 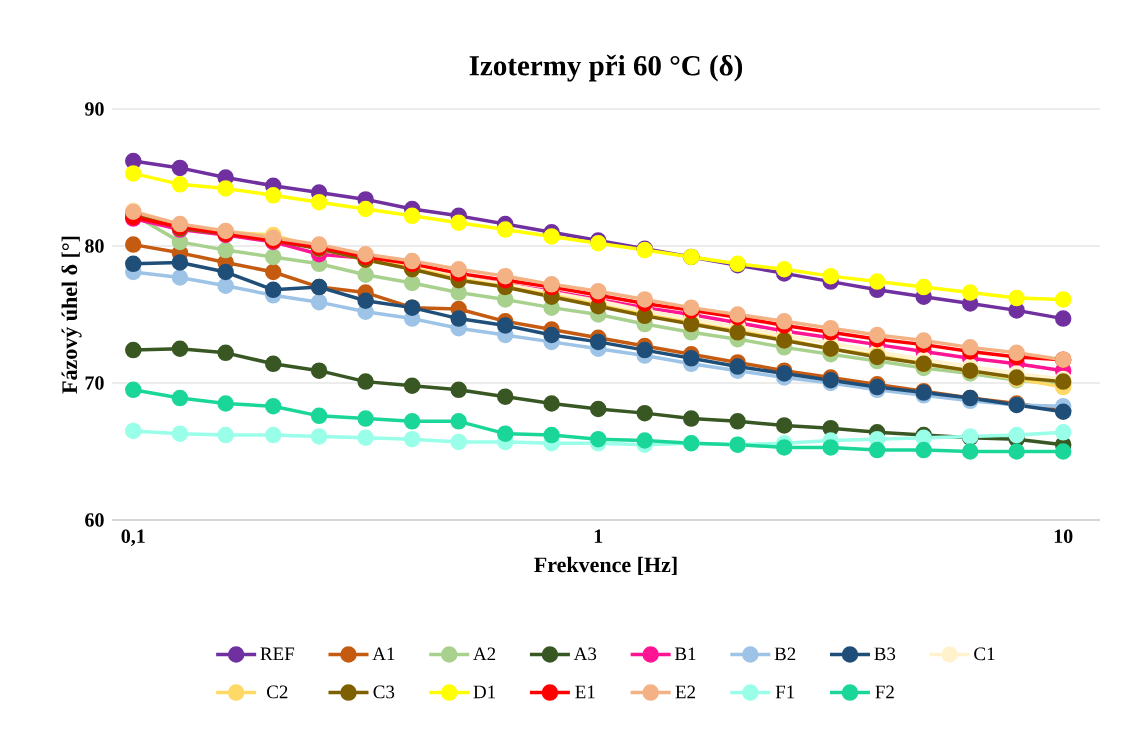 What do you see at coordinates (685, 692) in the screenshot?
I see `legend-label: E2` at bounding box center [685, 692].